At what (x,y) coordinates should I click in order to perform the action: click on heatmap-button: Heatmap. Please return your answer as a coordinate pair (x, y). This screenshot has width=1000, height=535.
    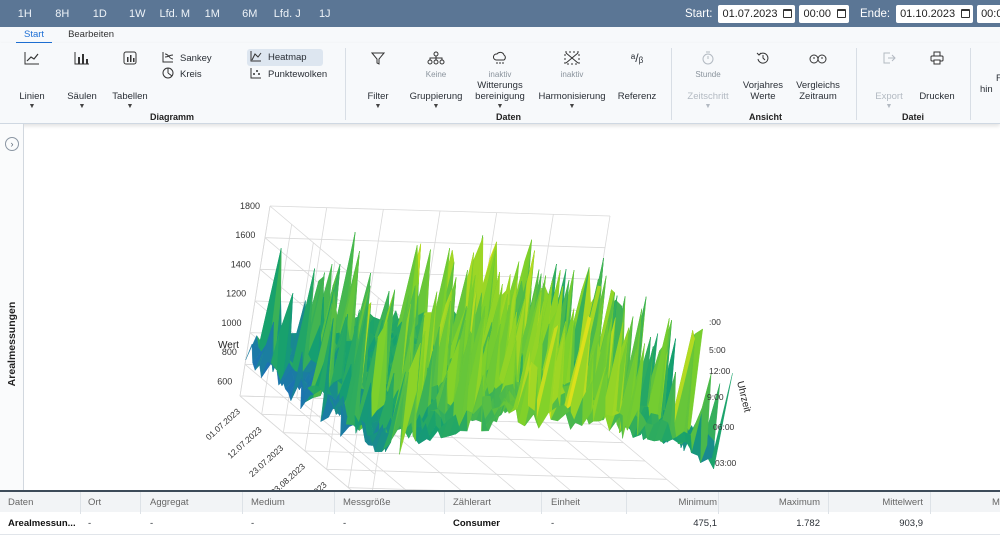
    Looking at the image, I should click on (285, 57).